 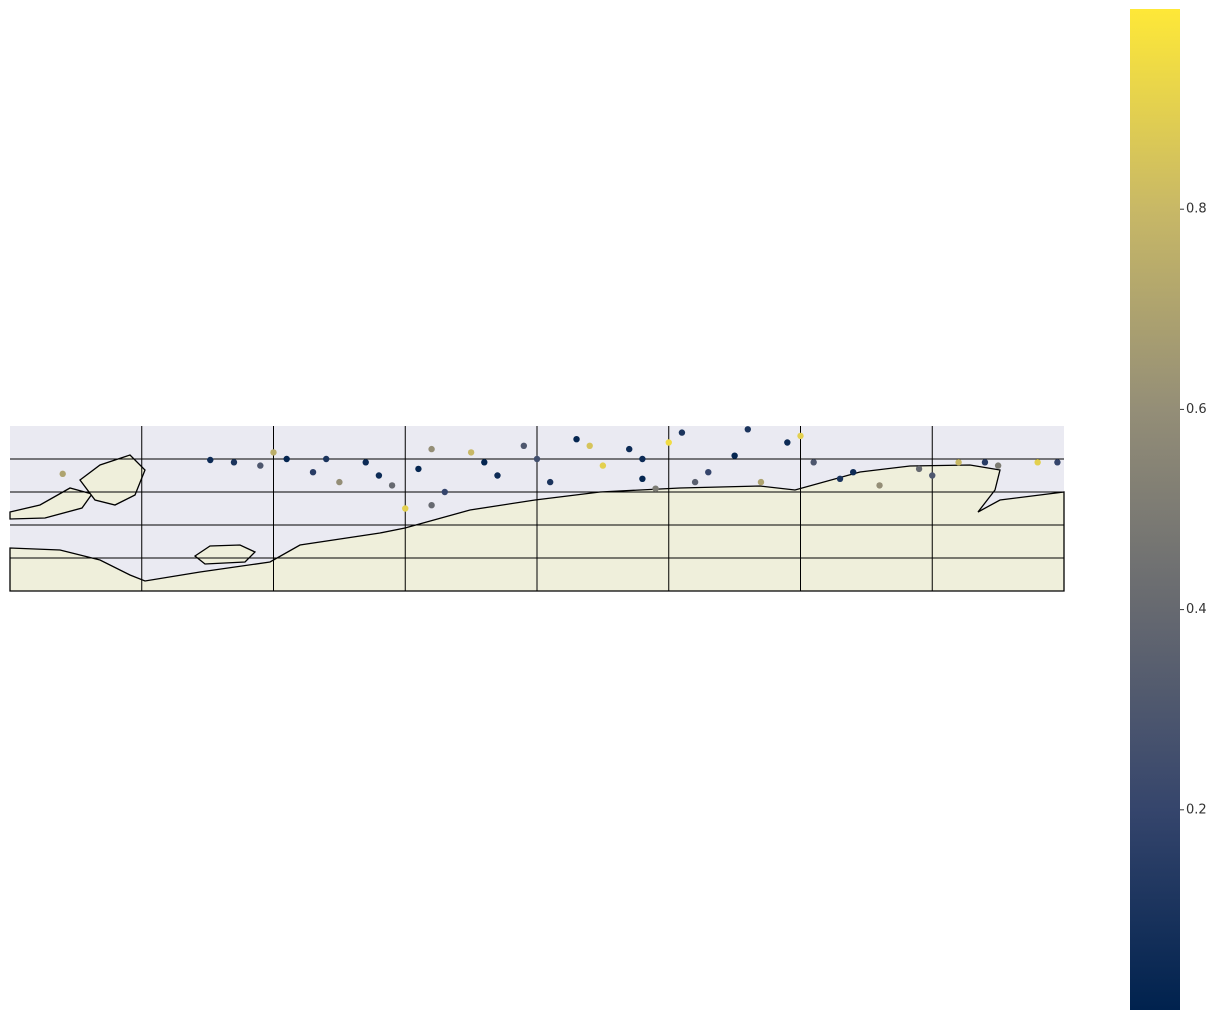 I want to click on colorbar-tick-label: 0.2, so click(x=1196, y=809).